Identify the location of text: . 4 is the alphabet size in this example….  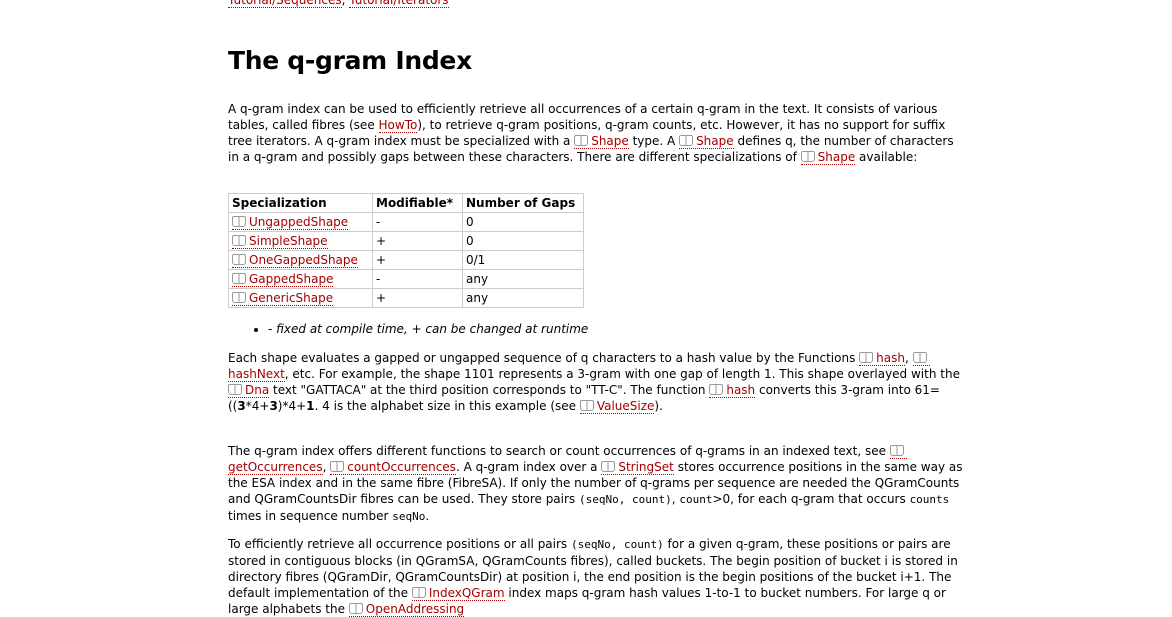
(447, 406).